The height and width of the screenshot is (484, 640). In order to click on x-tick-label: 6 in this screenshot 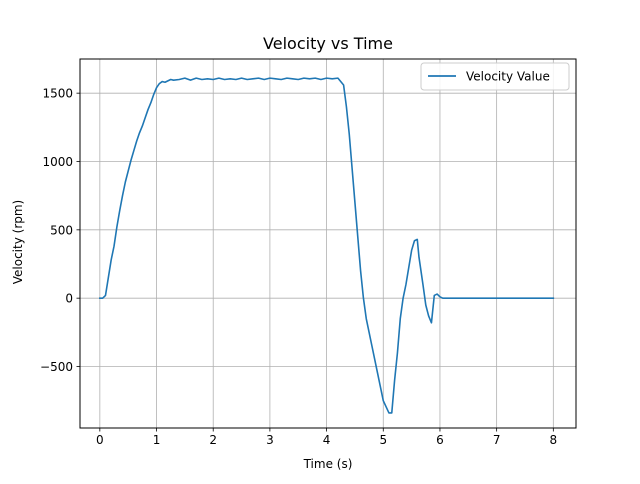, I will do `click(440, 440)`.